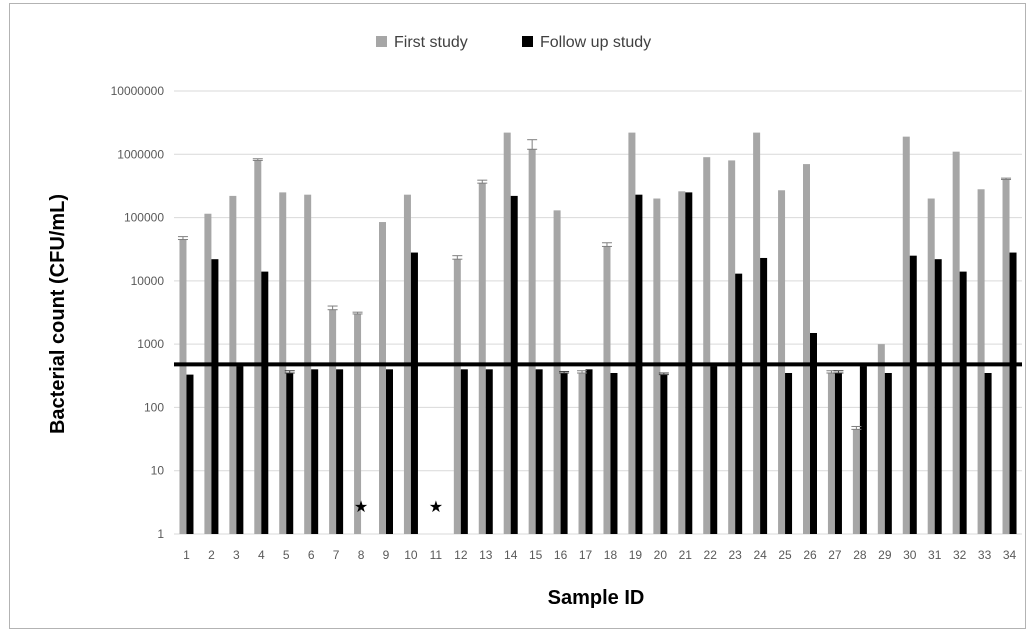  What do you see at coordinates (138, 312) in the screenshot?
I see `y-axis-ticks: 1 10 100 1000 10000 100000 1000000 10000000` at bounding box center [138, 312].